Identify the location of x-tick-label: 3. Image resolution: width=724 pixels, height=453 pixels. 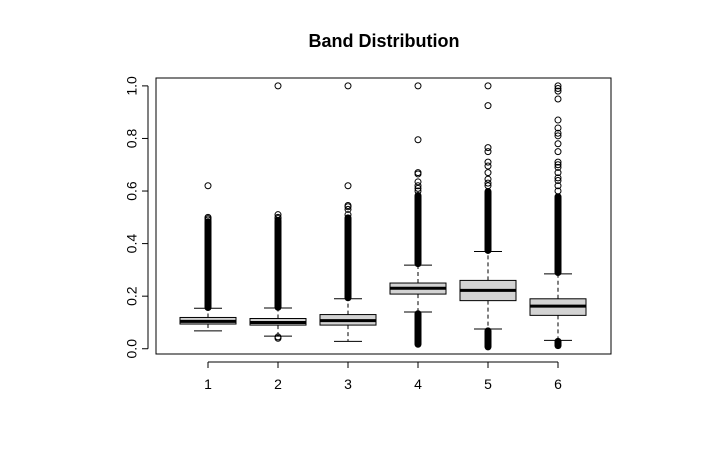
(348, 384).